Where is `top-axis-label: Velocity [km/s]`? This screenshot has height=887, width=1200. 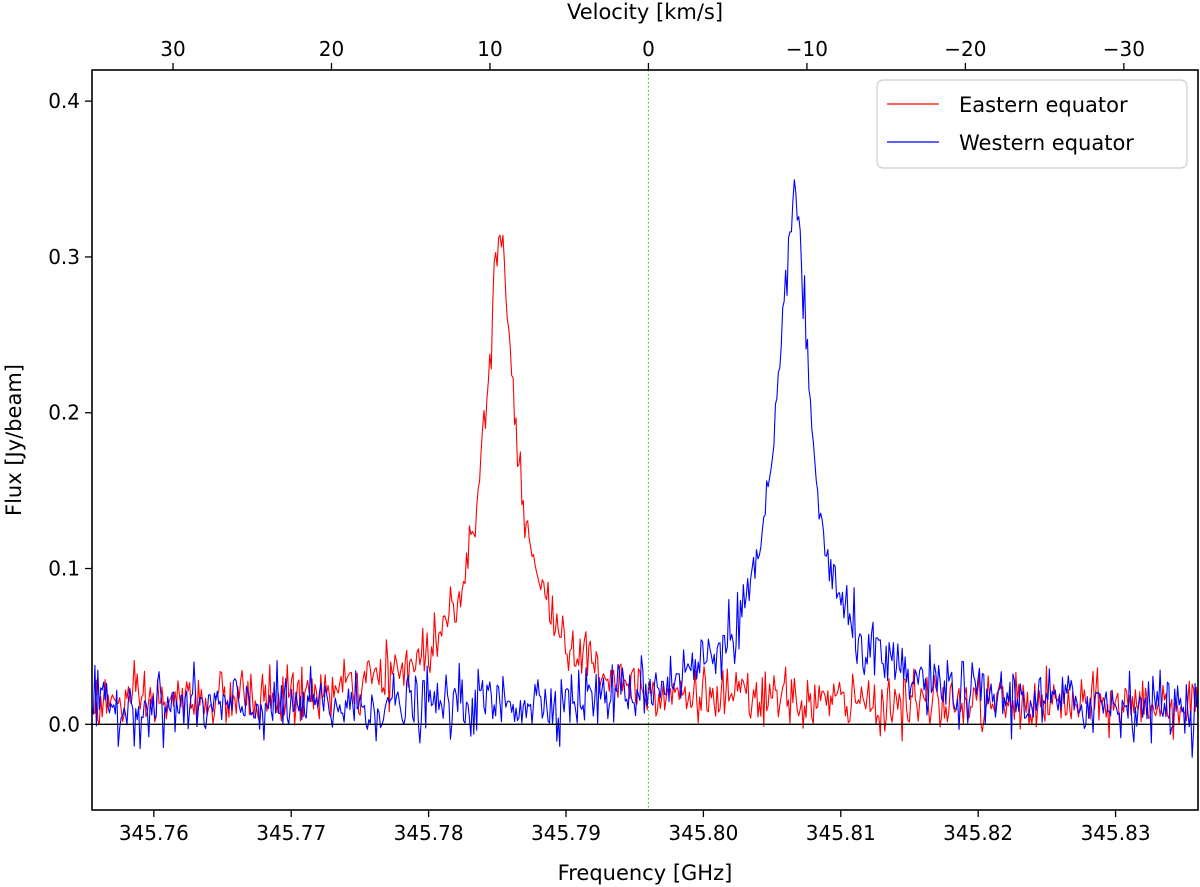
top-axis-label: Velocity [km/s] is located at coordinates (645, 12).